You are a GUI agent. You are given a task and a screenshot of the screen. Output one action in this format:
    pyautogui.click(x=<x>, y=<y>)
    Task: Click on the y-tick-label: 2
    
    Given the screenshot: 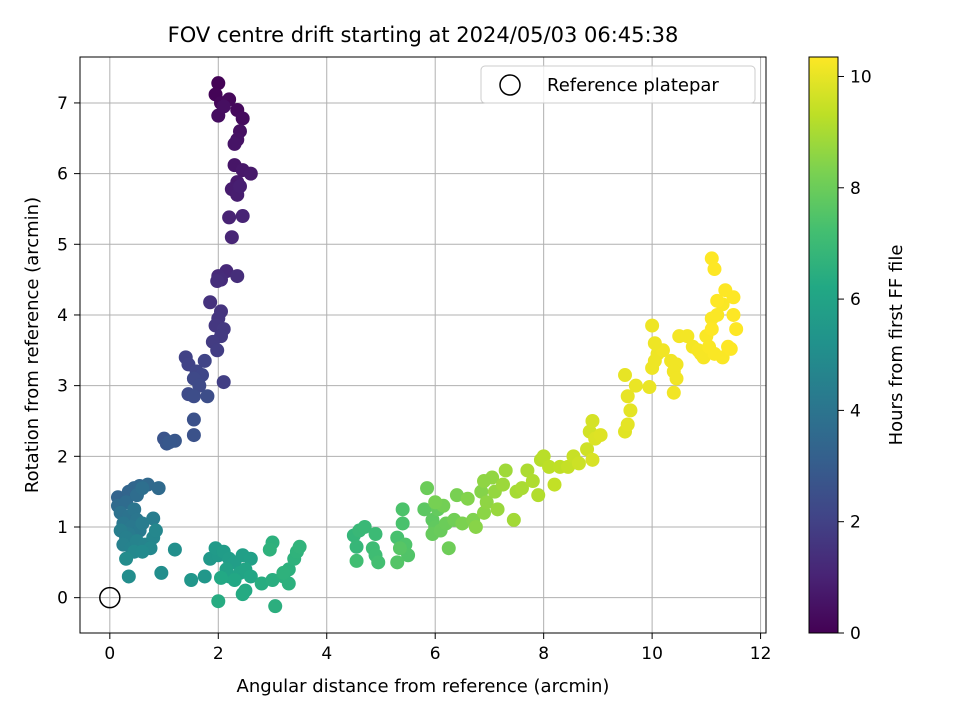 What is the action you would take?
    pyautogui.click(x=62, y=457)
    